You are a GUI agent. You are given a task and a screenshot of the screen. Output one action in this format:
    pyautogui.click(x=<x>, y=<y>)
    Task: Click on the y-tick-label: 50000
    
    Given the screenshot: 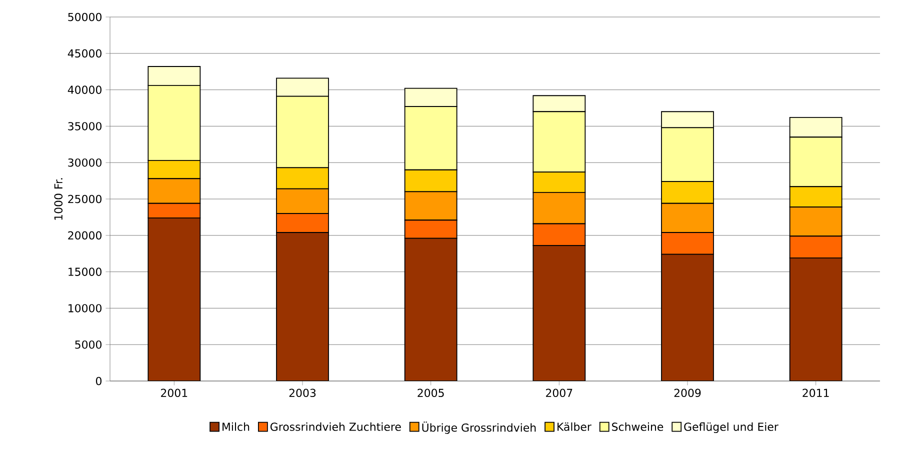 What is the action you would take?
    pyautogui.click(x=85, y=17)
    